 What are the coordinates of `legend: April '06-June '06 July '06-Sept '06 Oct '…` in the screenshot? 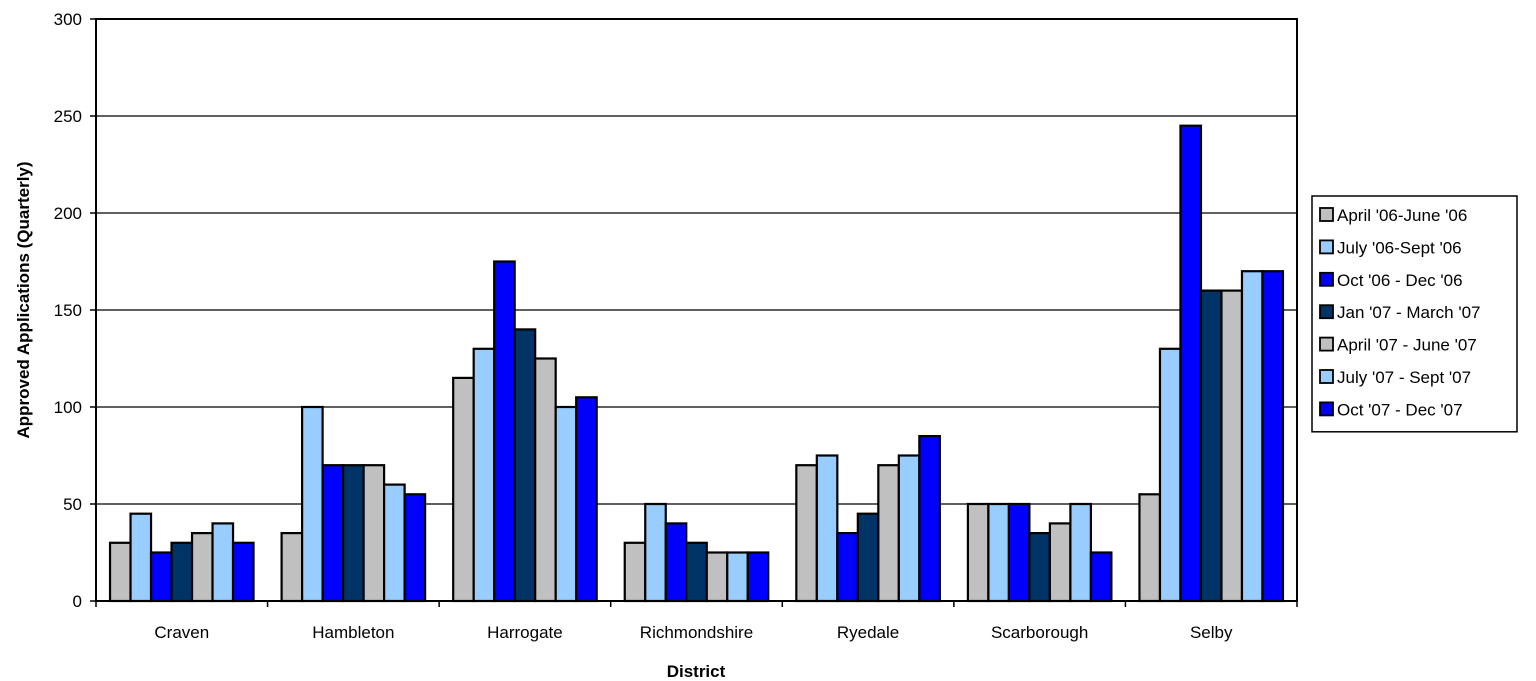 It's located at (1414, 314).